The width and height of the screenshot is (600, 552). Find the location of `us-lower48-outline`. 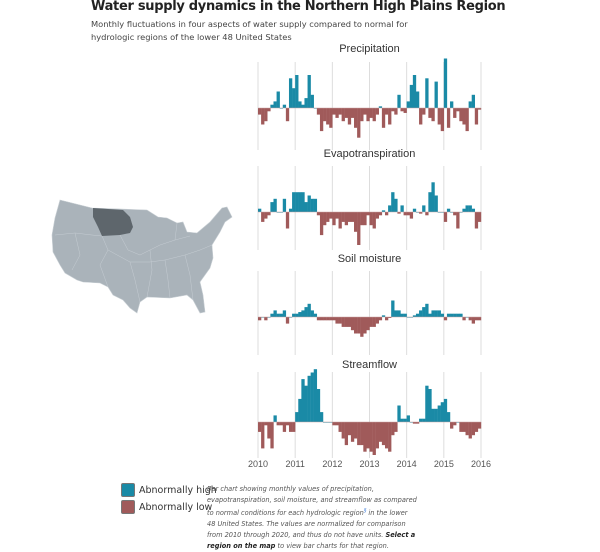

us-lower48-outline is located at coordinates (142, 256).